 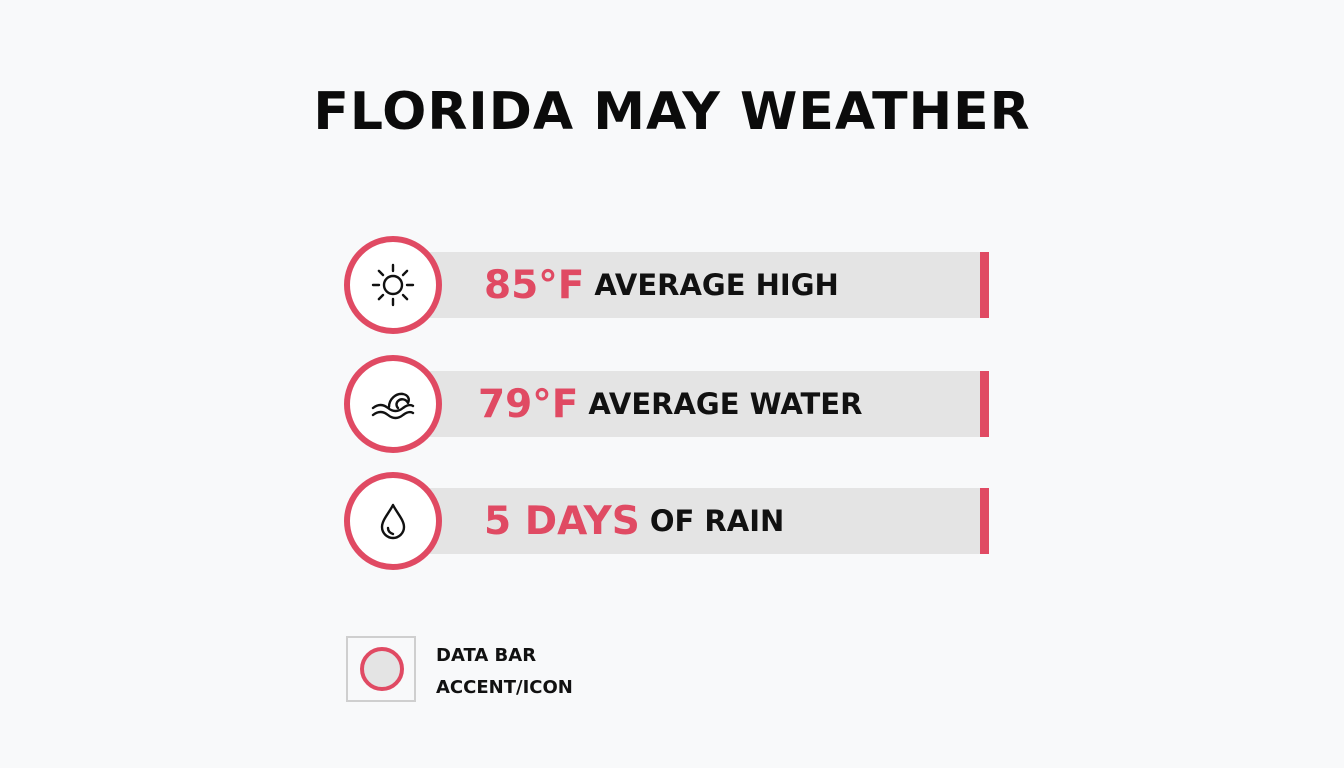 I want to click on legend-swatch, so click(x=382, y=669).